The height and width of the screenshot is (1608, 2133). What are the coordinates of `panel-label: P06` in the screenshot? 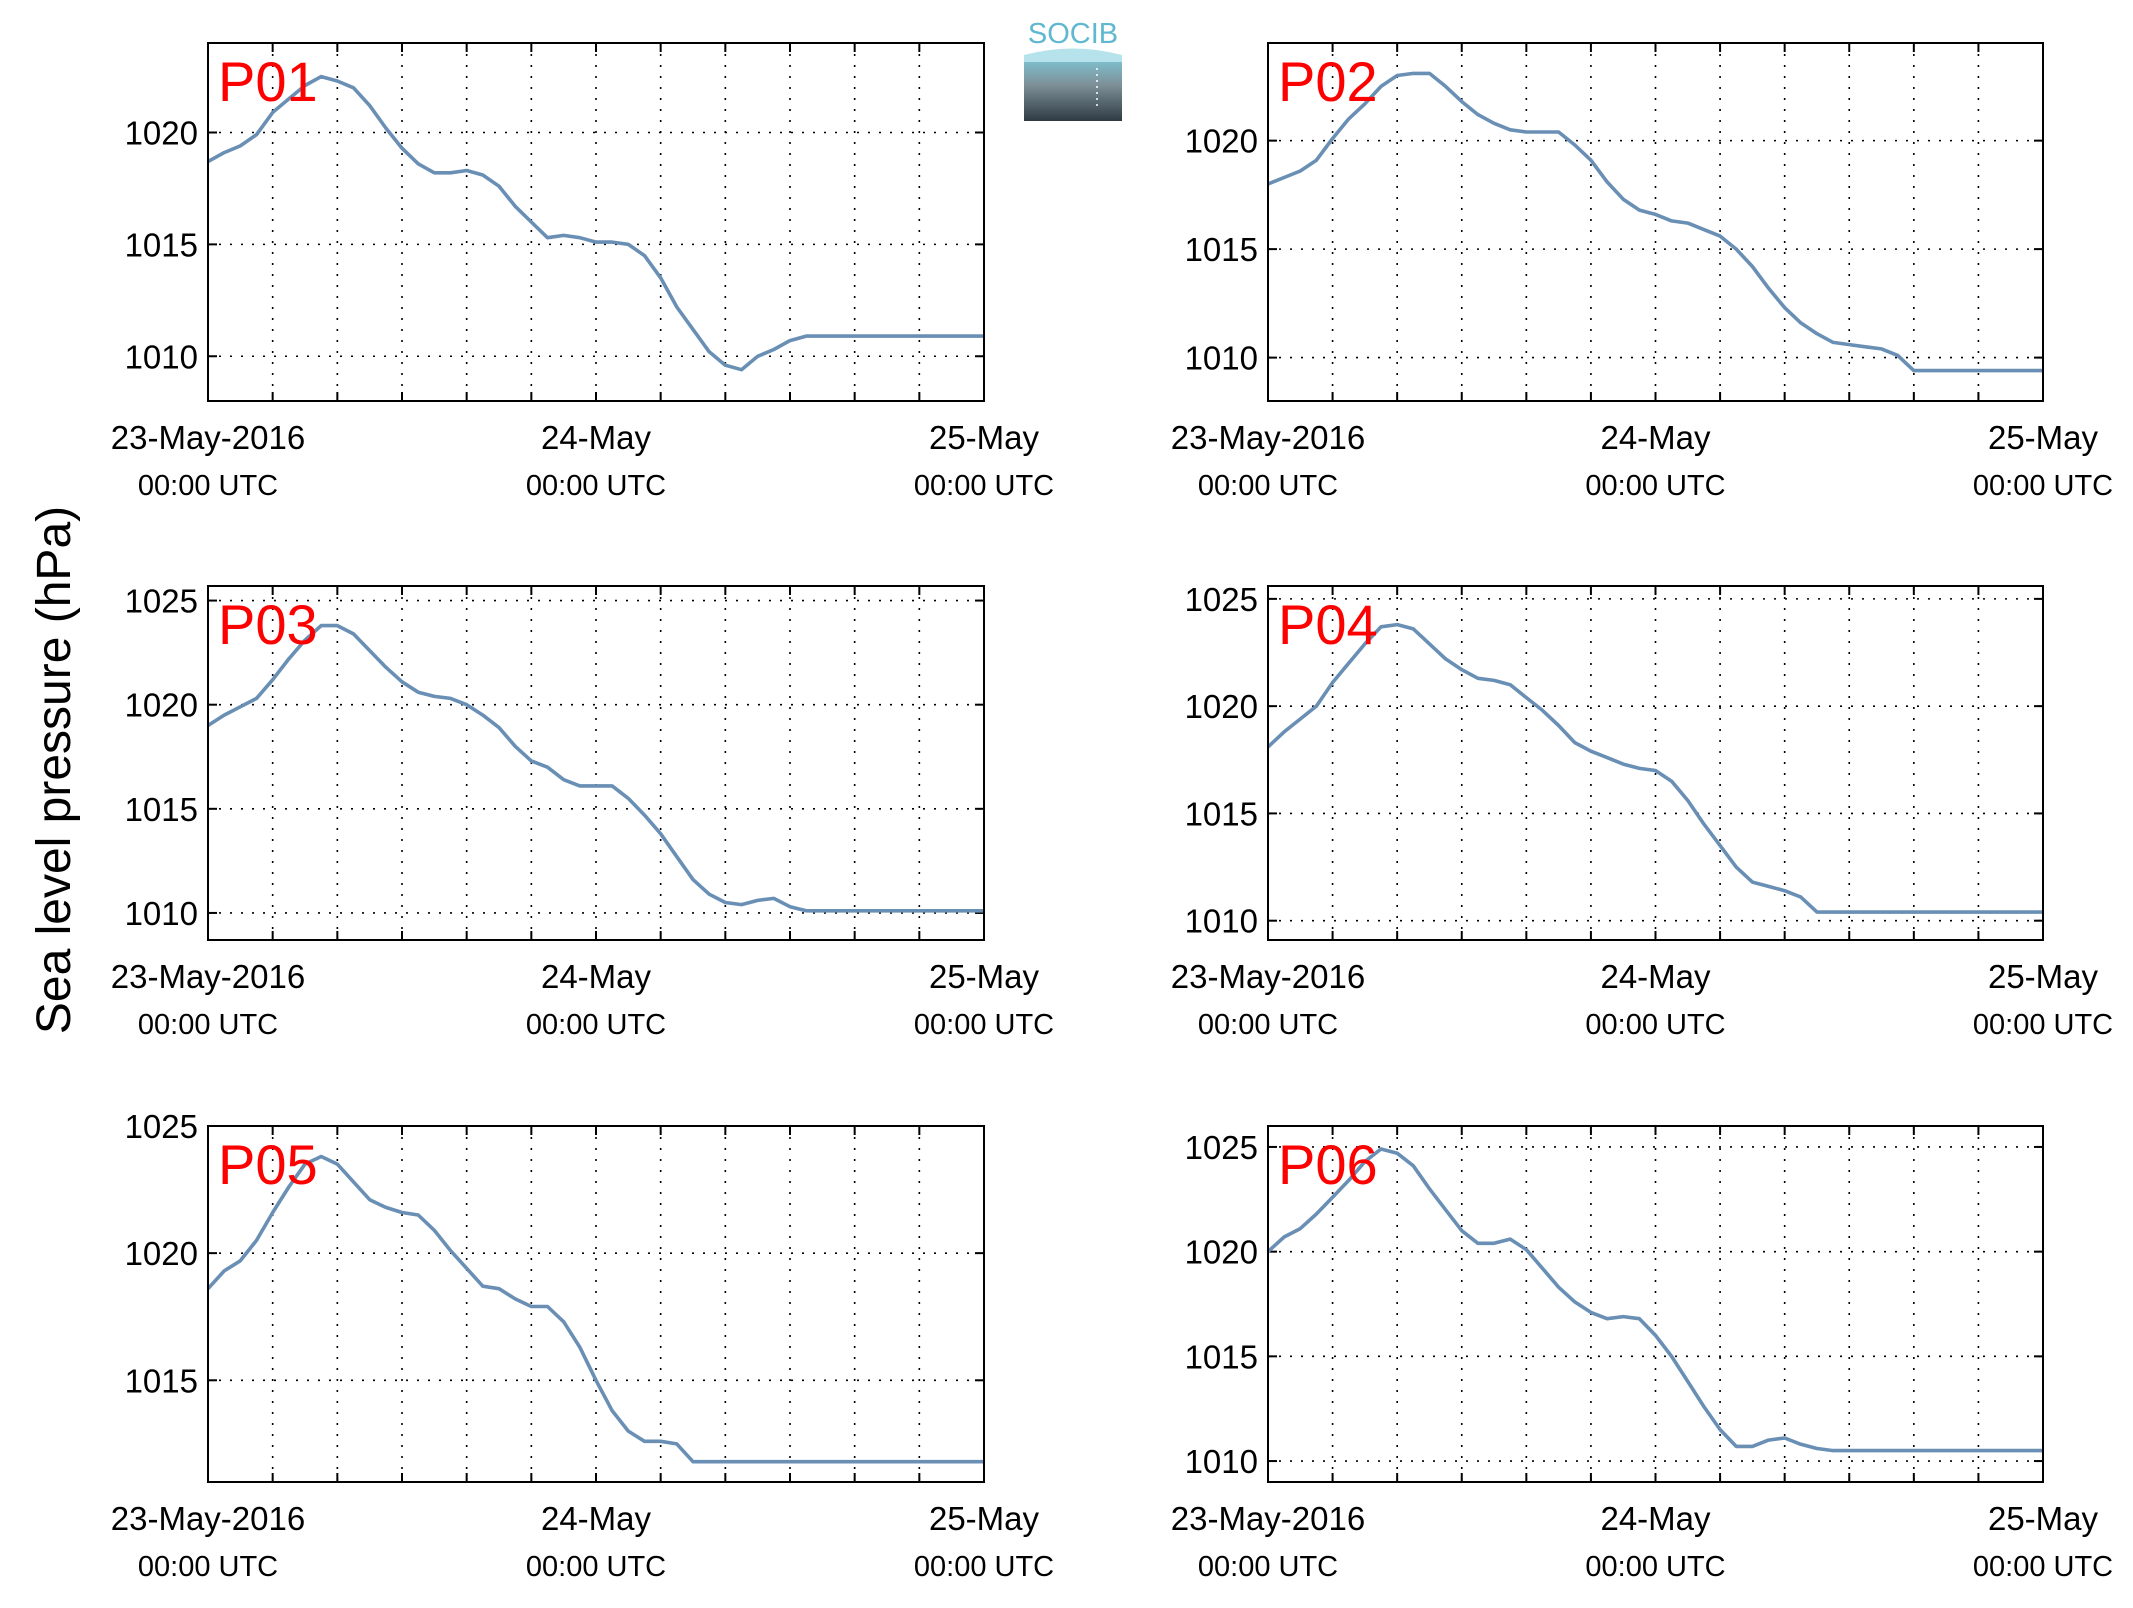 It's located at (1328, 1164).